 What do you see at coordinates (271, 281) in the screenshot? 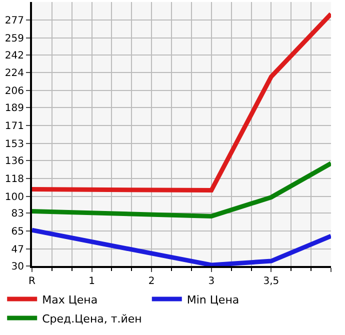
I see `x-tick-label: 3,5` at bounding box center [271, 281].